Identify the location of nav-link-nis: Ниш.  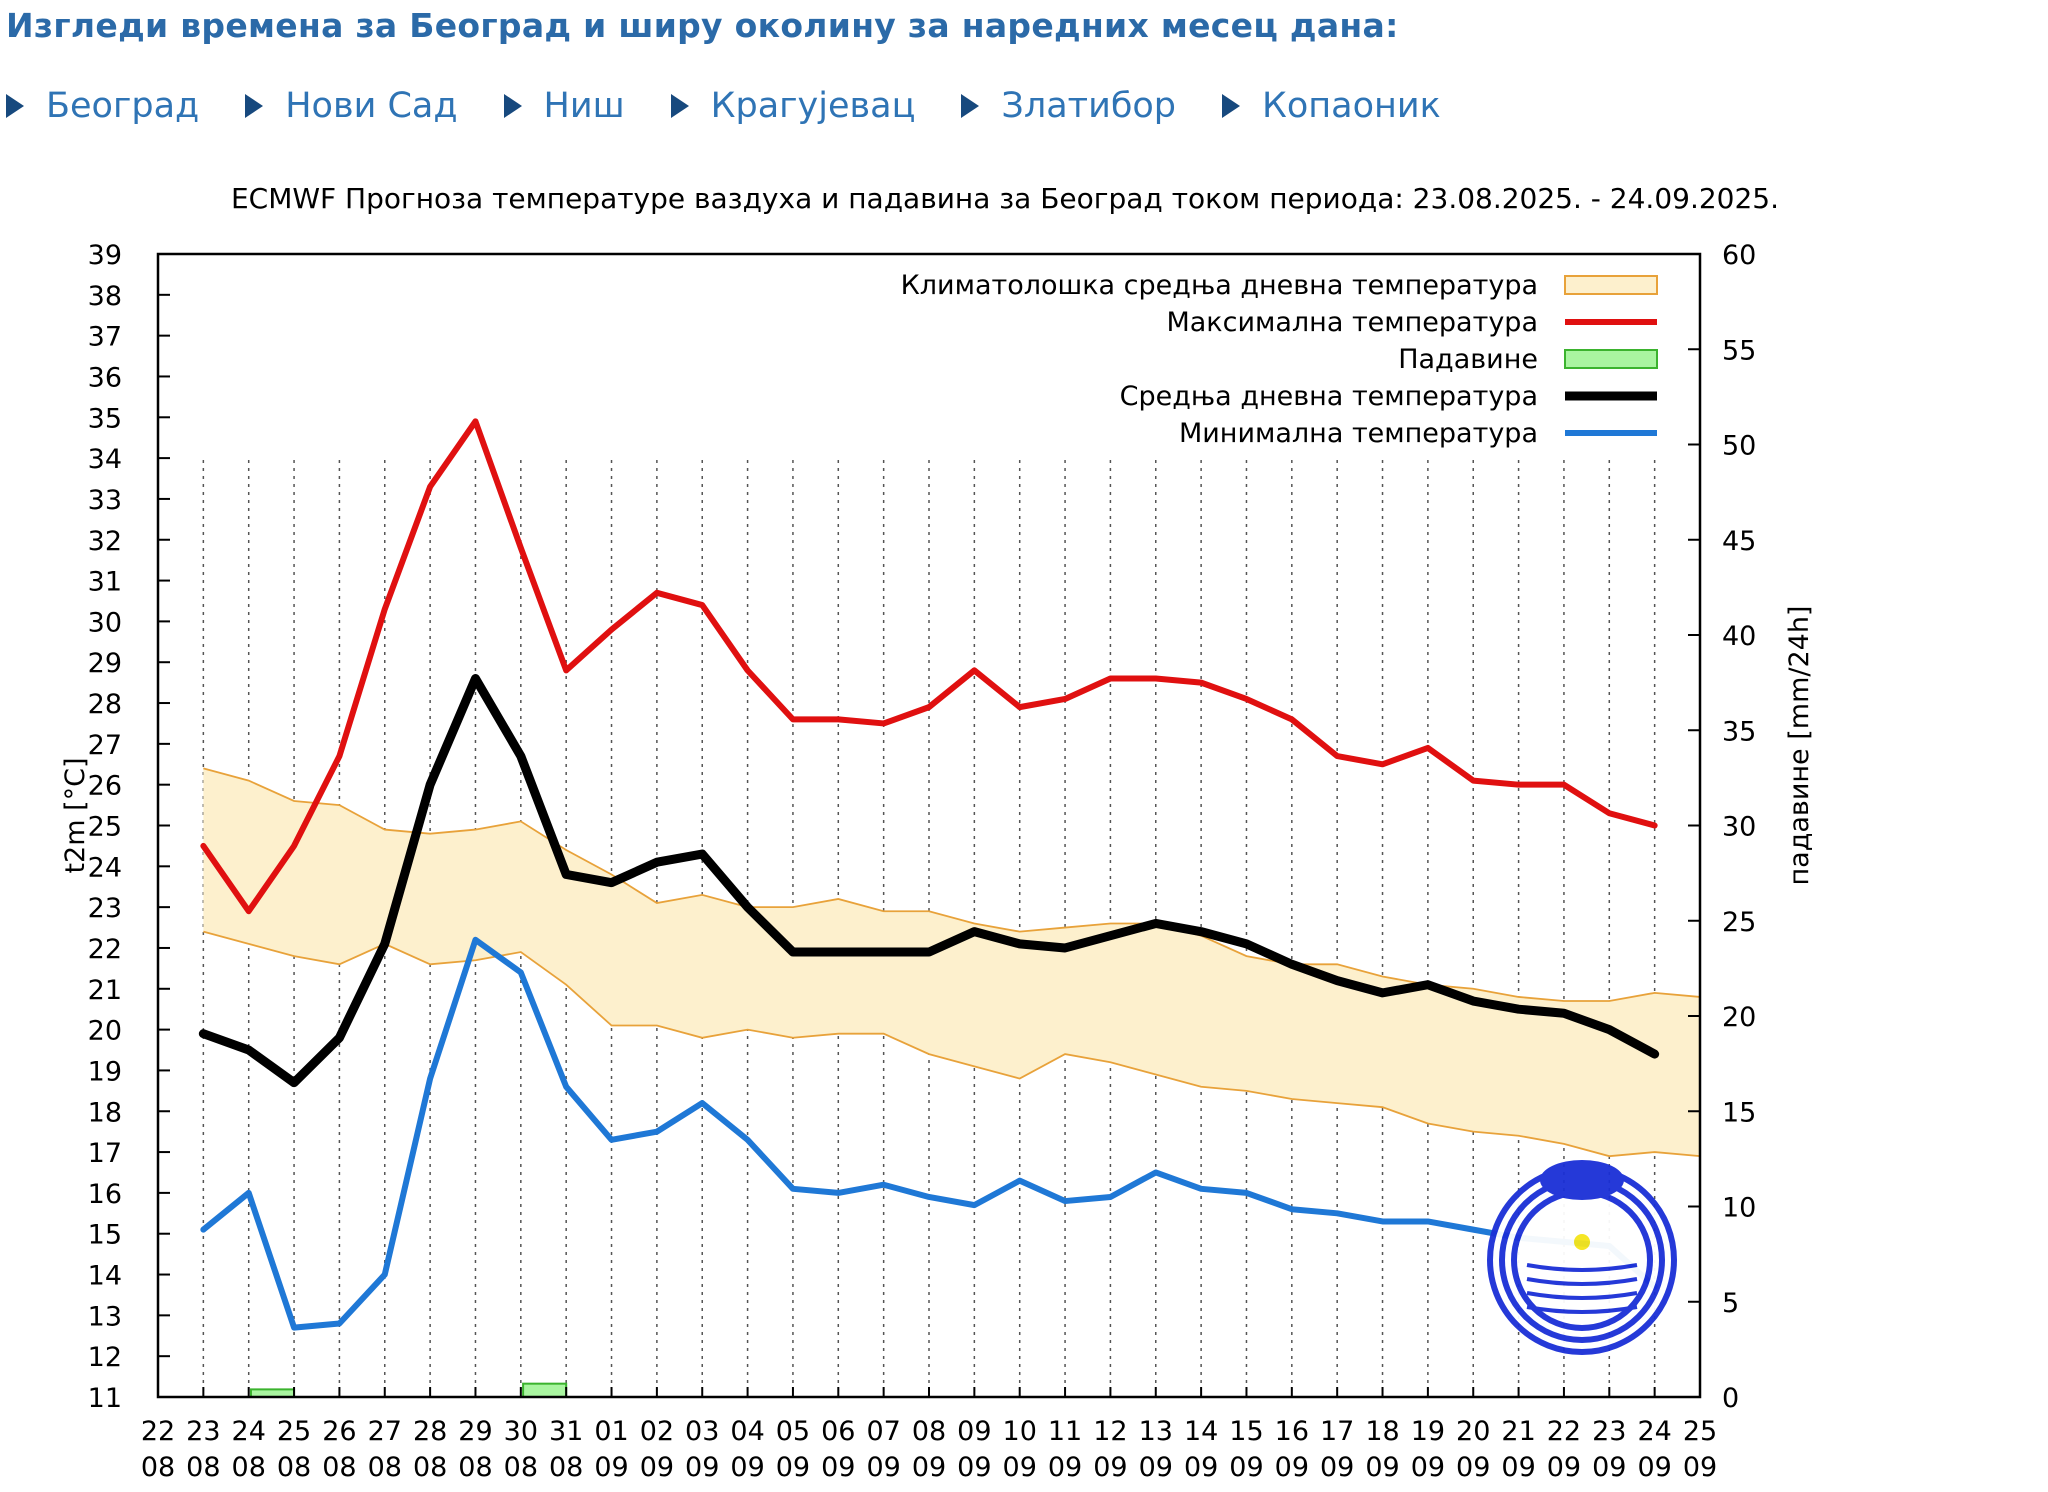
(564, 106).